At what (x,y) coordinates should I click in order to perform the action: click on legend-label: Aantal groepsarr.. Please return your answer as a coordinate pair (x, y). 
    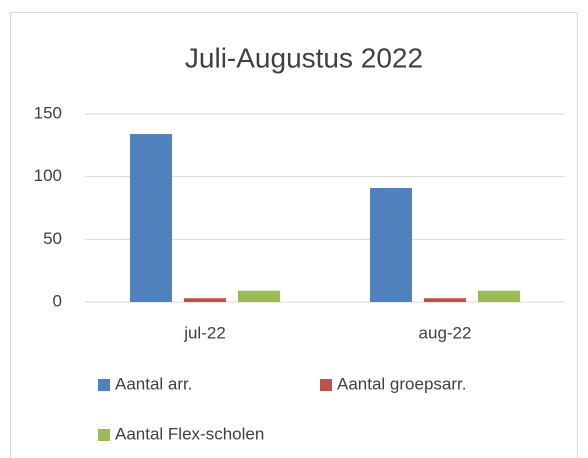
    Looking at the image, I should click on (401, 383).